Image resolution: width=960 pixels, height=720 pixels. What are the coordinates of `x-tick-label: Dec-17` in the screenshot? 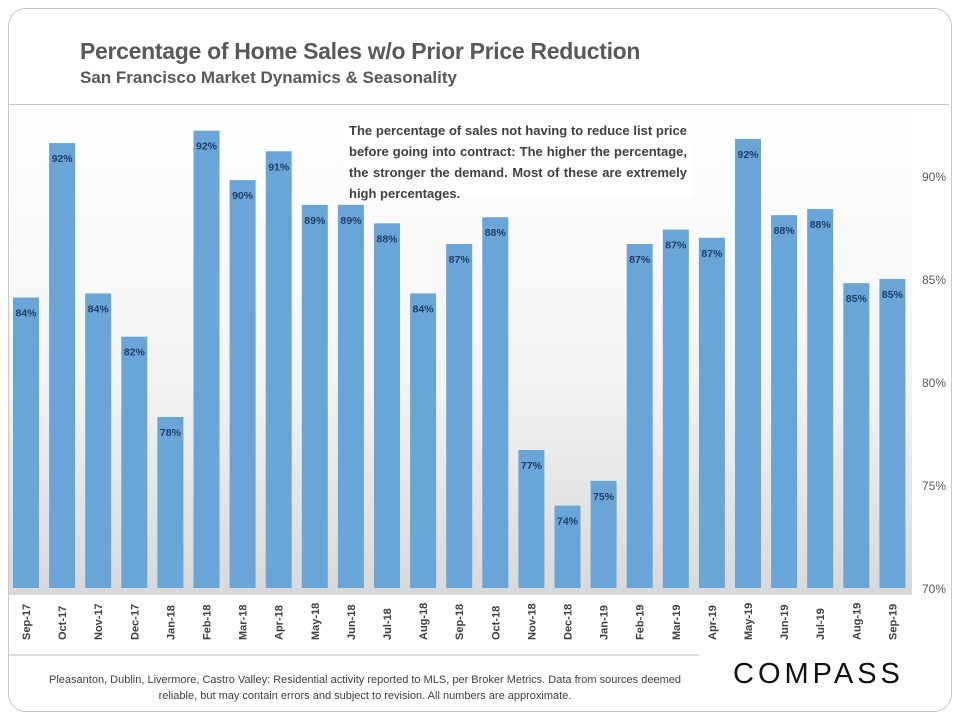 It's located at (135, 622).